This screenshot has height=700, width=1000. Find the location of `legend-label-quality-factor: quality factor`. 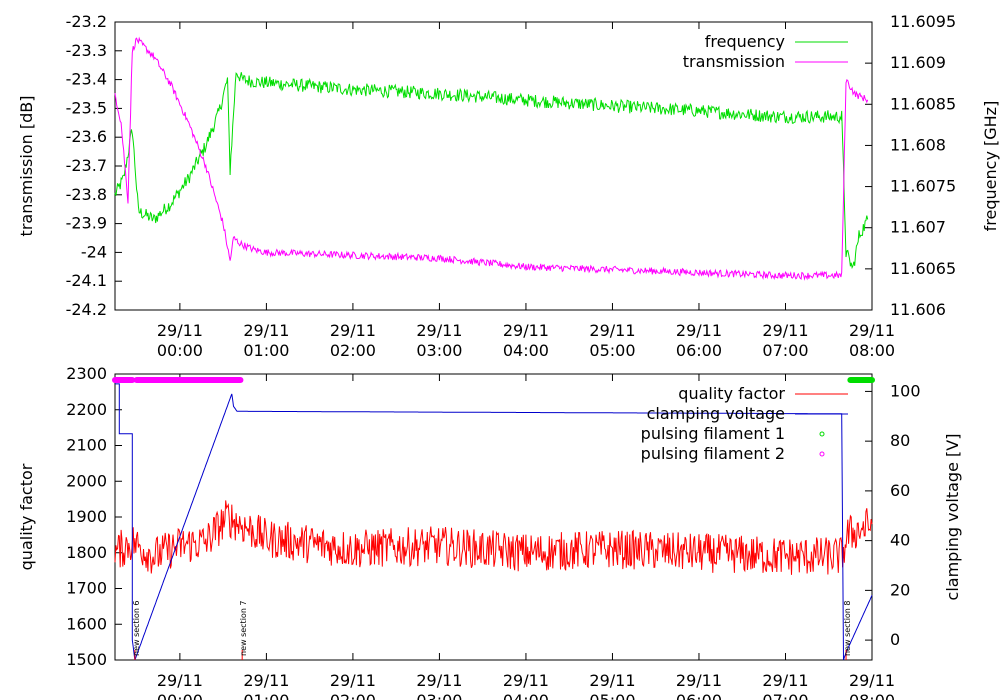

legend-label-quality-factor: quality factor is located at coordinates (731, 393).